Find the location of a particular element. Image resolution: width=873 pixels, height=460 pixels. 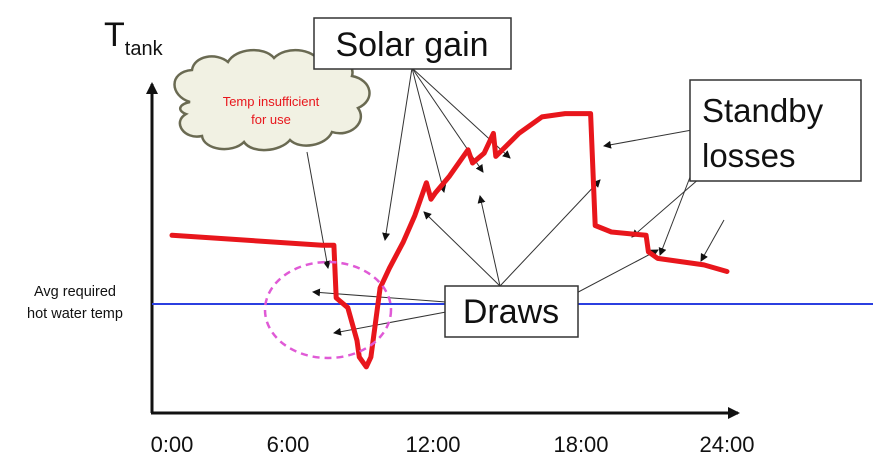

cloud-text-line1: Temp insufficient is located at coordinates (271, 101).